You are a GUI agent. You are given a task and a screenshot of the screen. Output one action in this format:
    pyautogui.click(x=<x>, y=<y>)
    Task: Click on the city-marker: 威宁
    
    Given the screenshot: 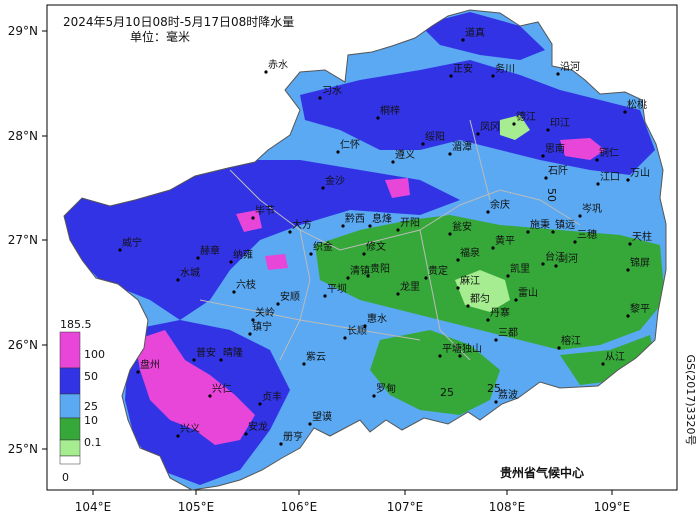 What is the action you would take?
    pyautogui.click(x=130, y=244)
    